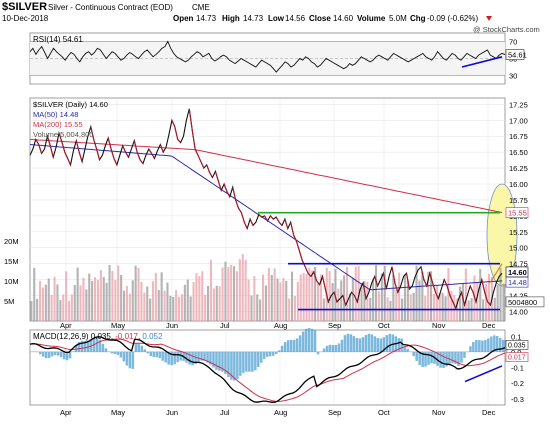 This screenshot has width=550, height=425. I want to click on volume-value: 5.0M, so click(398, 18).